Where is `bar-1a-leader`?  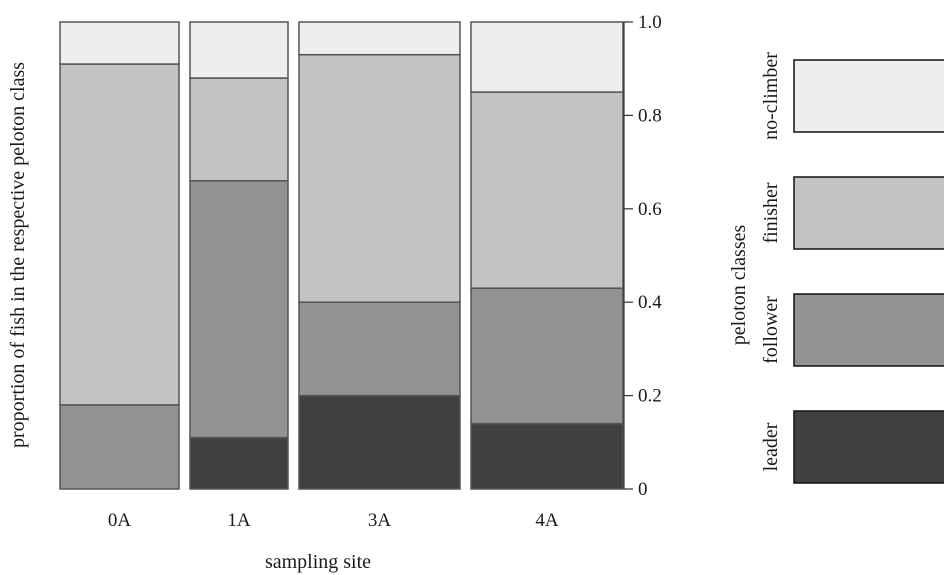
bar-1a-leader is located at coordinates (239, 463).